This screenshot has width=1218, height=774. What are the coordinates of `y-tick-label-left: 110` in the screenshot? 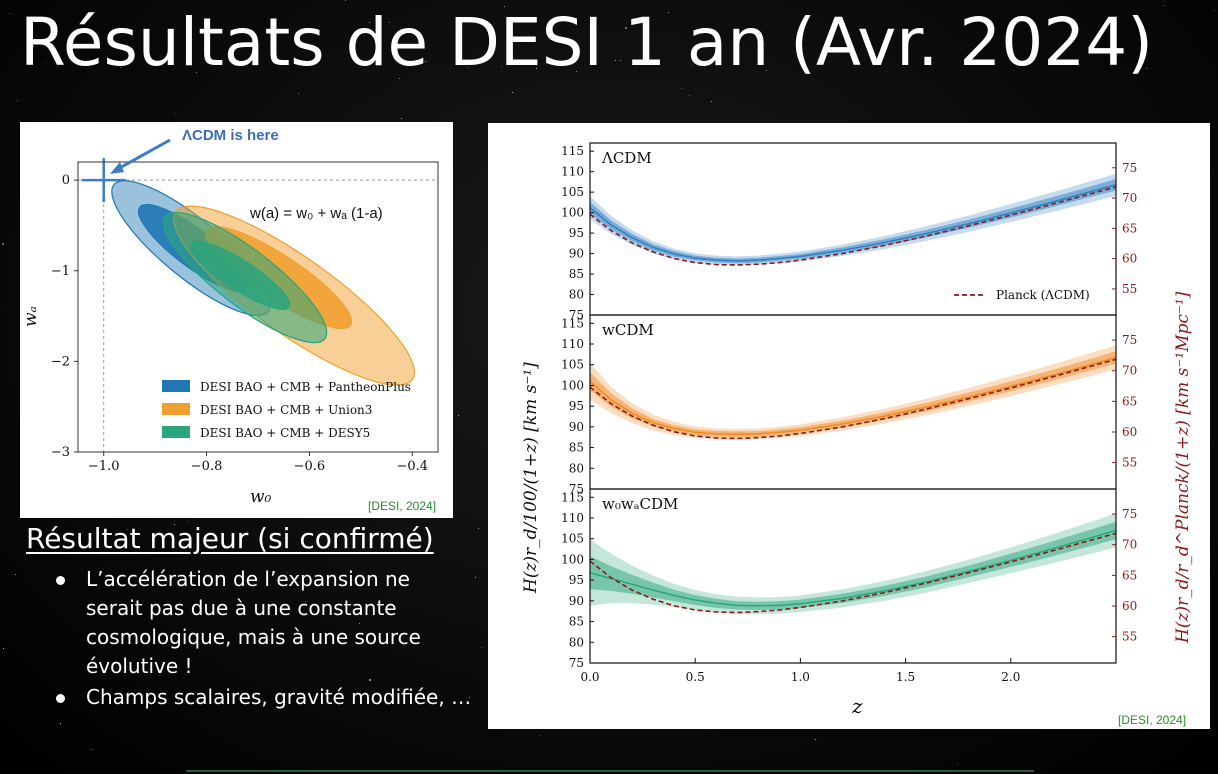 It's located at (572, 518).